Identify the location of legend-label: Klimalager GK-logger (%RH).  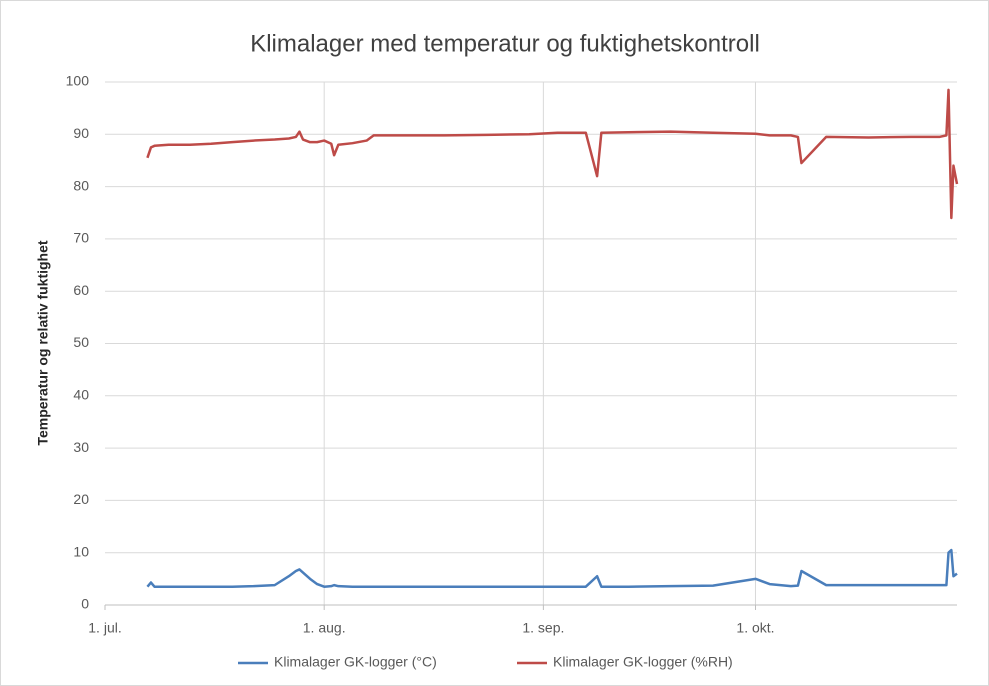
(643, 662).